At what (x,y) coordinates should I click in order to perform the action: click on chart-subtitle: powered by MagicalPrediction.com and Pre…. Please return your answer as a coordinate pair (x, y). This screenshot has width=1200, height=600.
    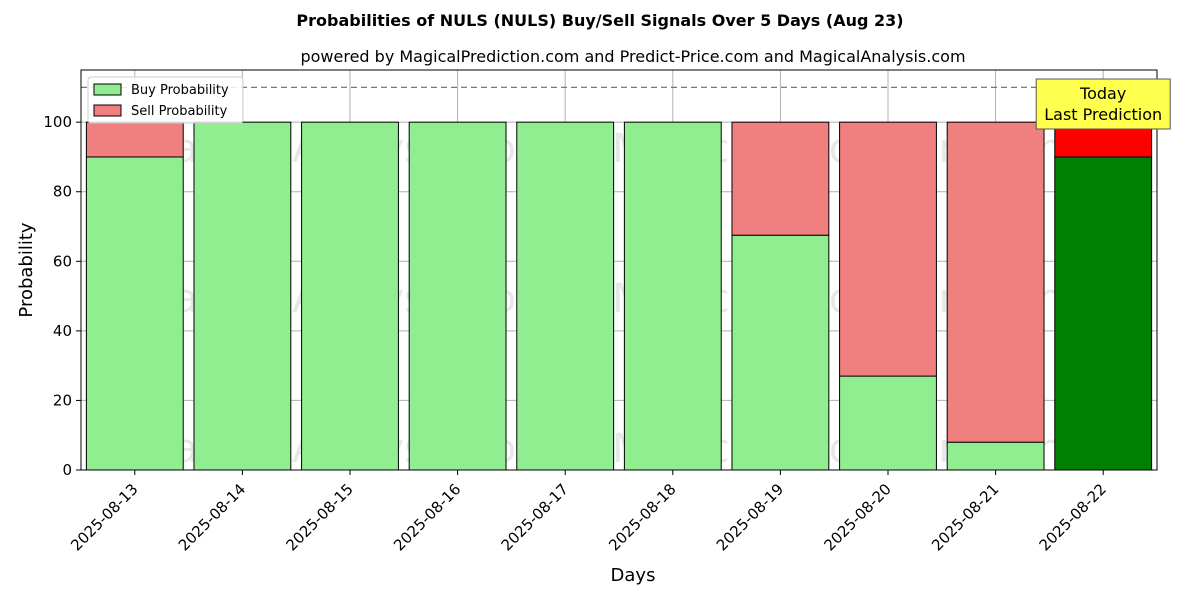
    Looking at the image, I should click on (632, 56).